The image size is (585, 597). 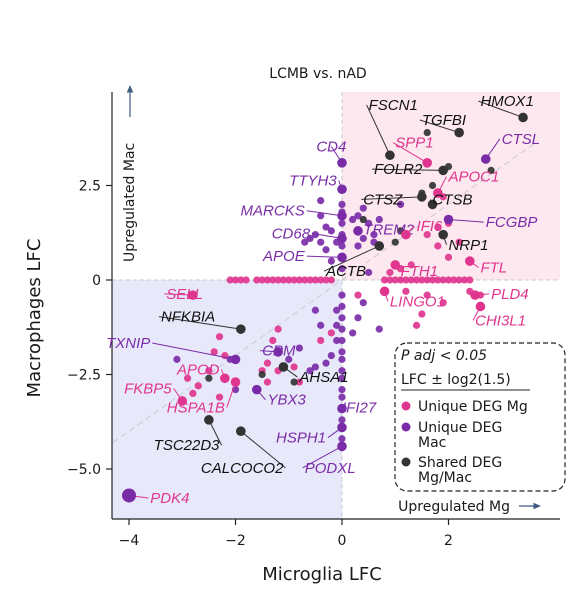 I want to click on gene-label: TTYH3, so click(x=313, y=181).